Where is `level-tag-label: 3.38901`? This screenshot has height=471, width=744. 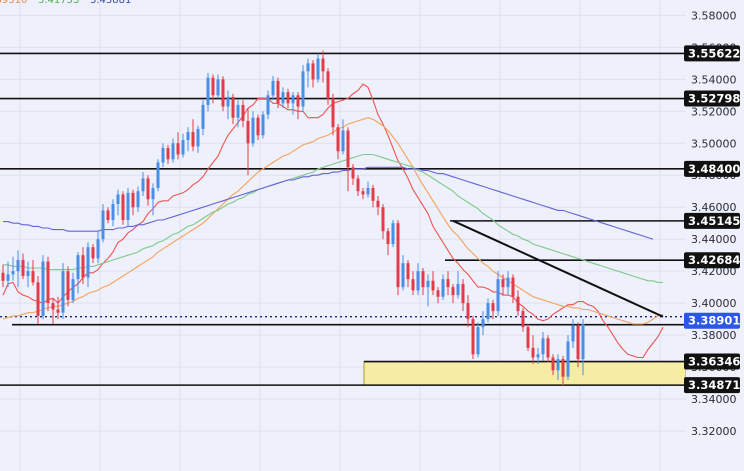
level-tag-label: 3.38901 is located at coordinates (714, 321).